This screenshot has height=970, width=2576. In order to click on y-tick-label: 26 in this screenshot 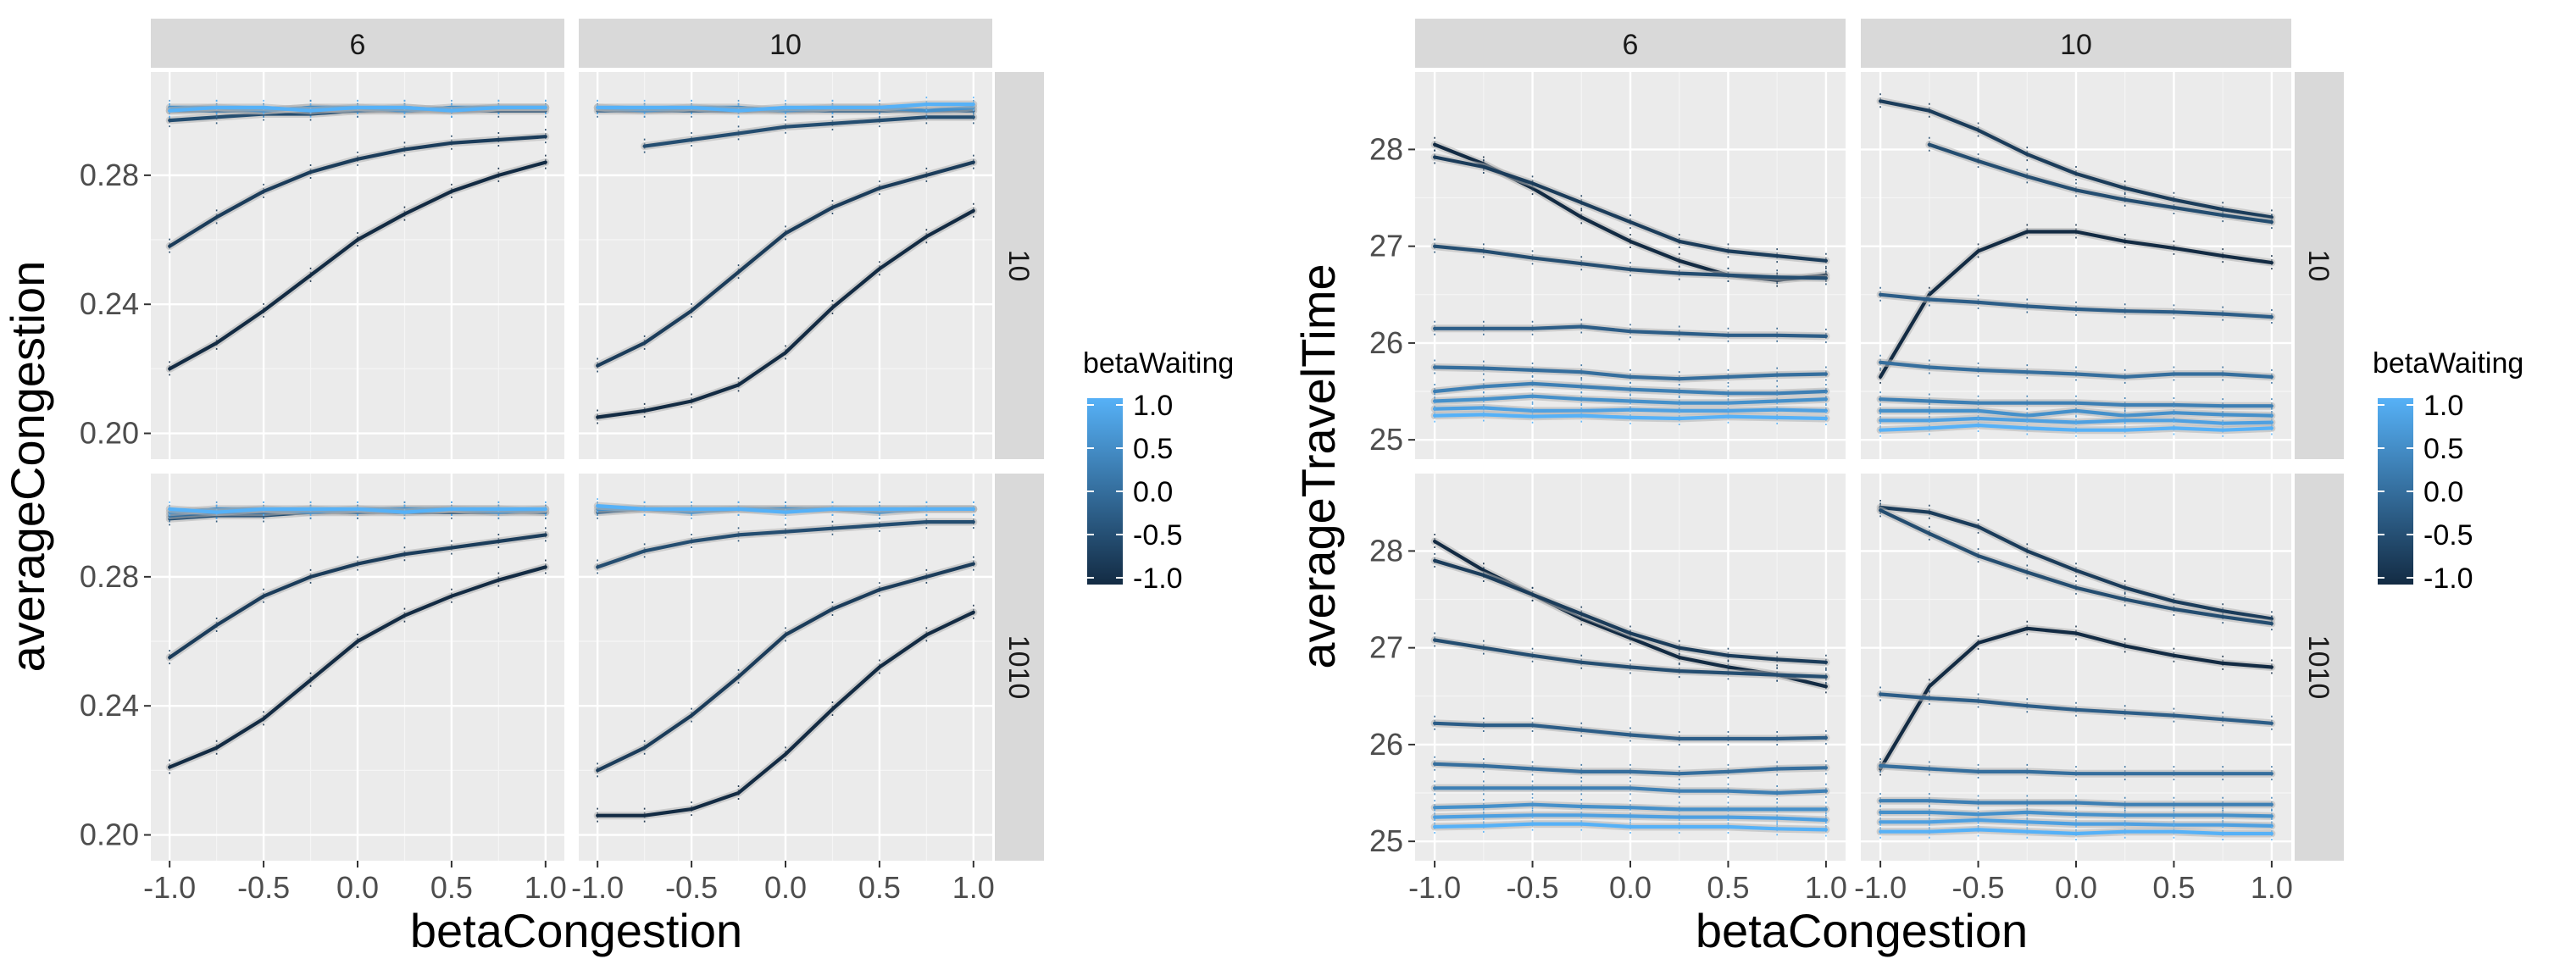, I will do `click(1386, 744)`.